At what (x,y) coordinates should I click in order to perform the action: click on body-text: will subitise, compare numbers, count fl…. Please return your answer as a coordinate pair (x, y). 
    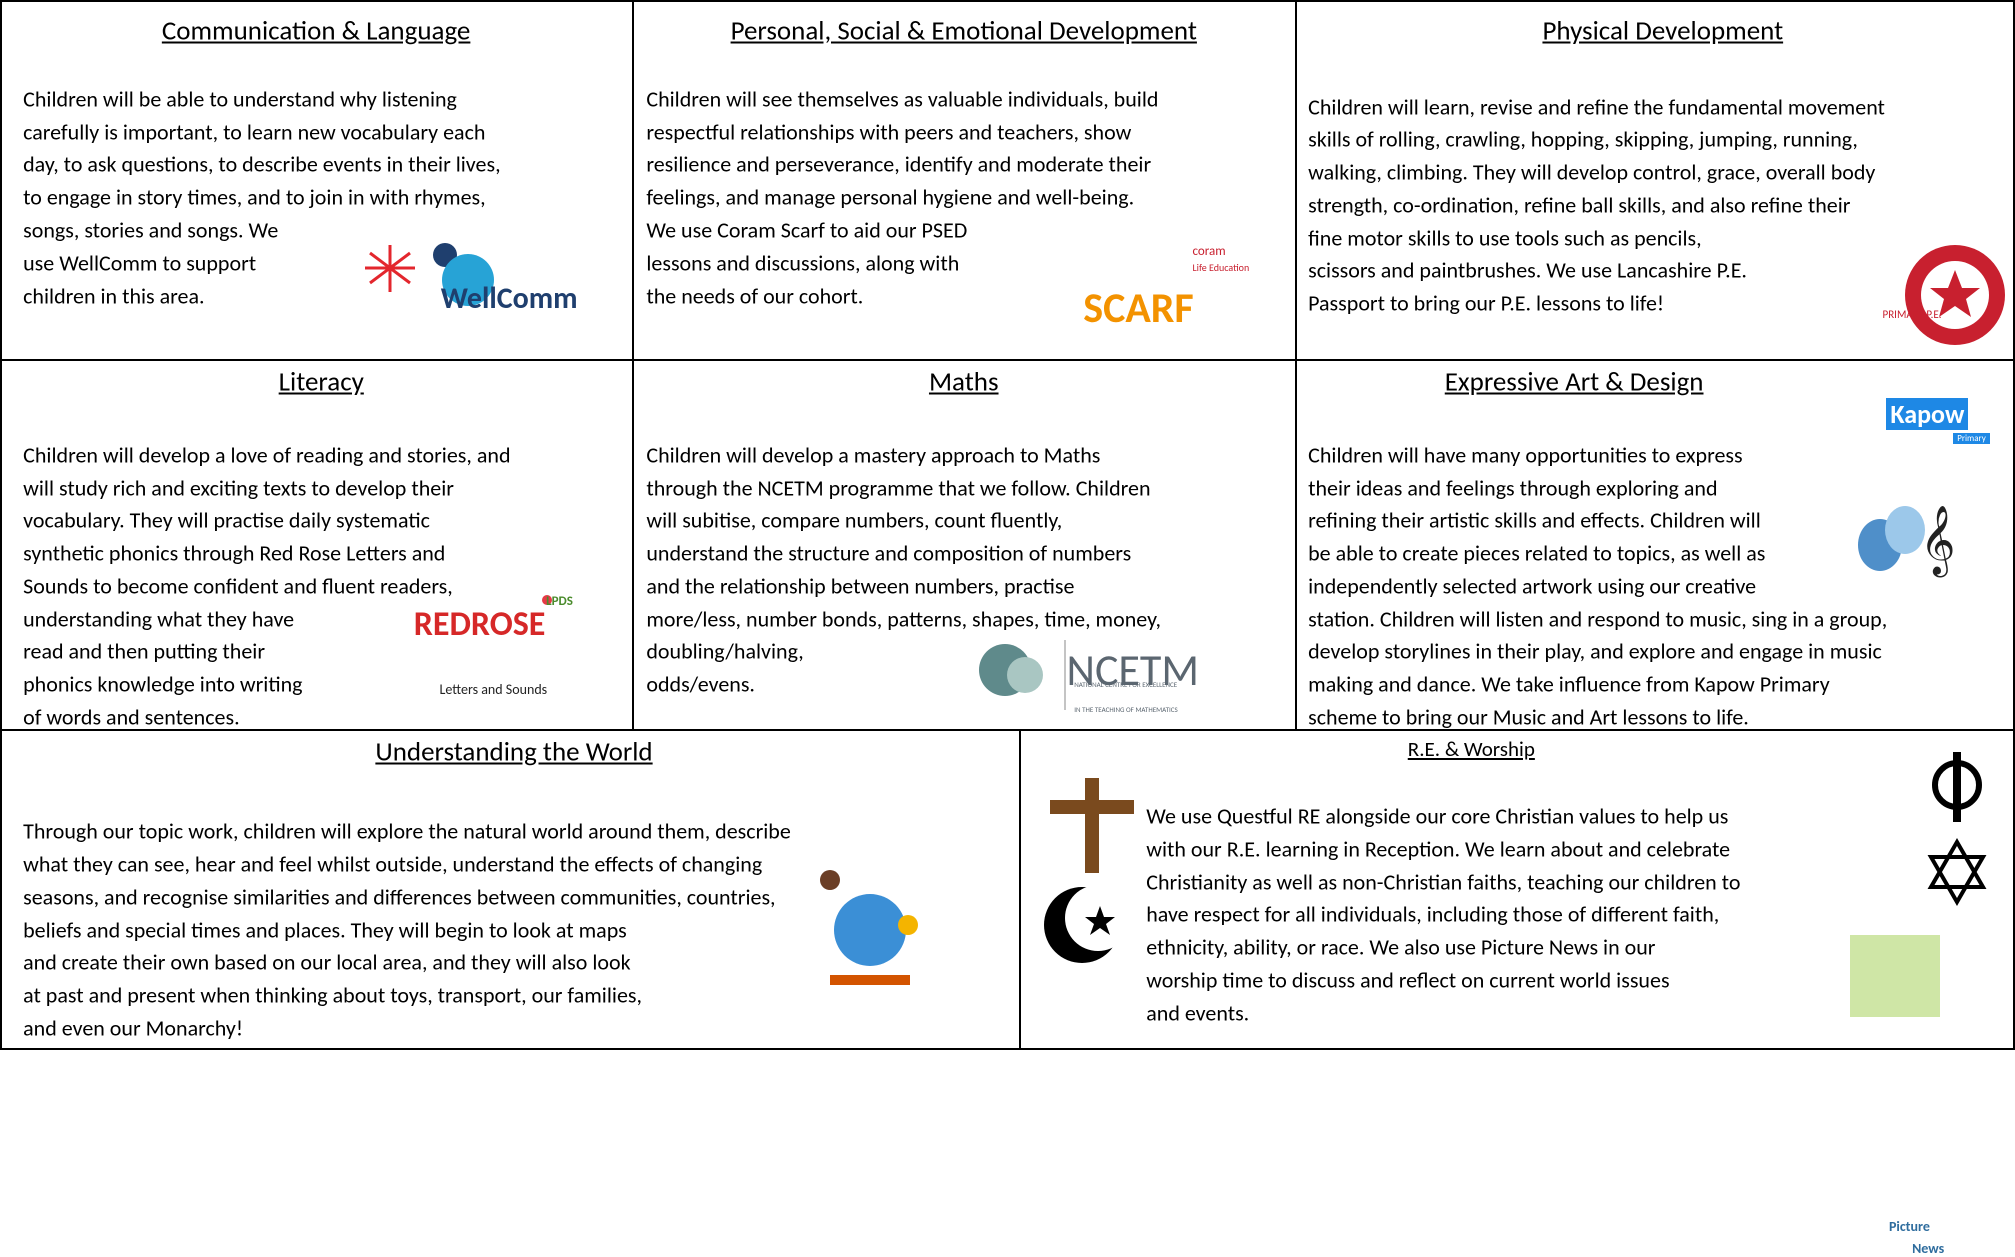
    Looking at the image, I should click on (854, 520).